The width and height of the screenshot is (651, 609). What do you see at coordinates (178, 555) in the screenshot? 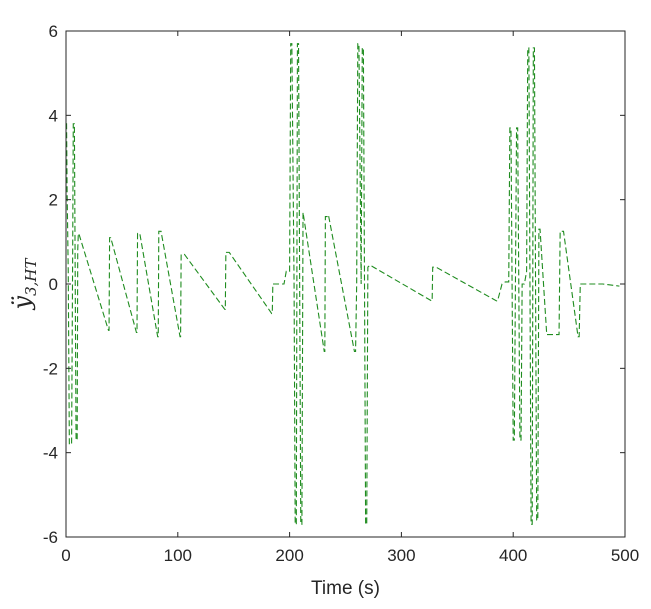
I see `x-tick-label: 100` at bounding box center [178, 555].